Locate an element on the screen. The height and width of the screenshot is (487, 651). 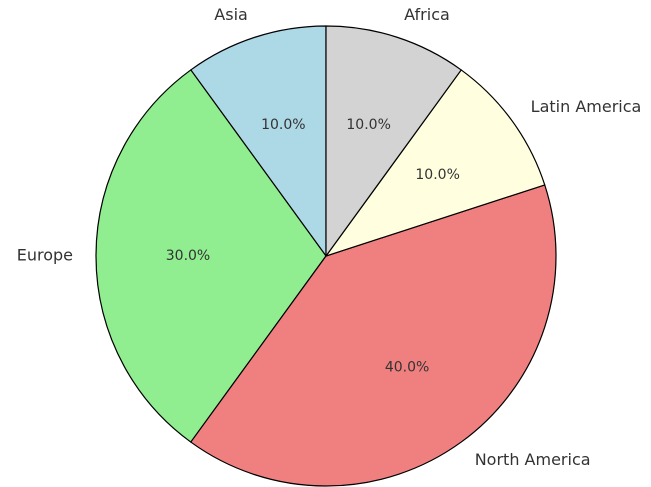
slice-label: Europe is located at coordinates (45, 255).